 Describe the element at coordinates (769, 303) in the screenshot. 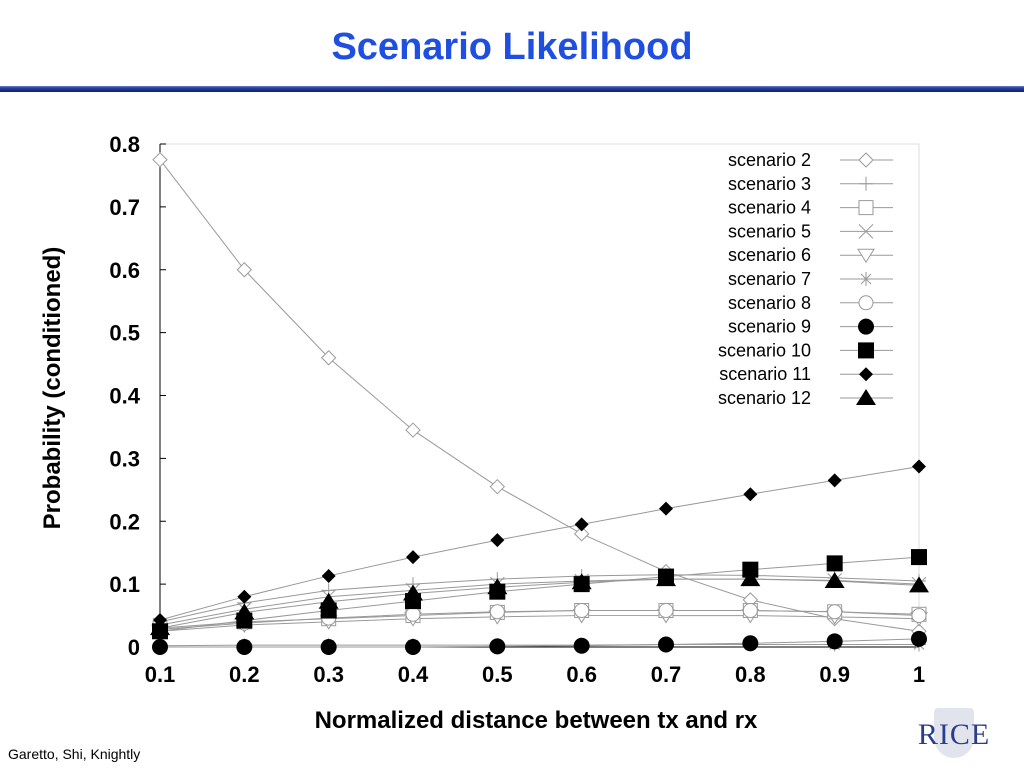

I see `legend-label-scenario-8: scenario 8` at that location.